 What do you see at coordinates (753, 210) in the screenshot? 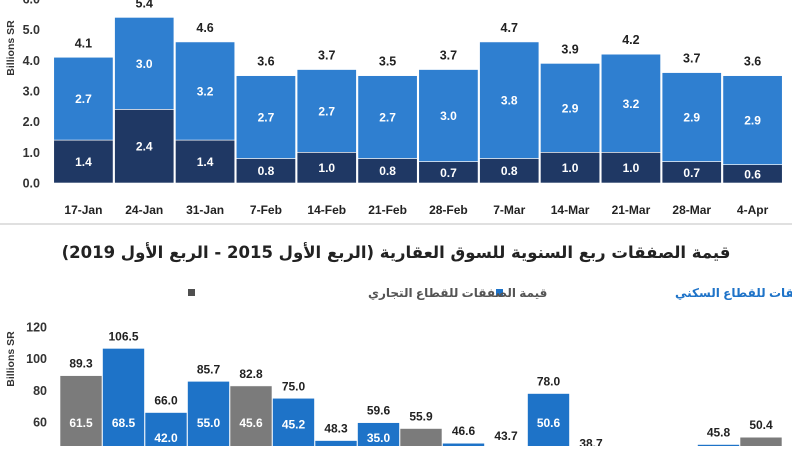
I see `top-x-tick-label: 4-Apr` at bounding box center [753, 210].